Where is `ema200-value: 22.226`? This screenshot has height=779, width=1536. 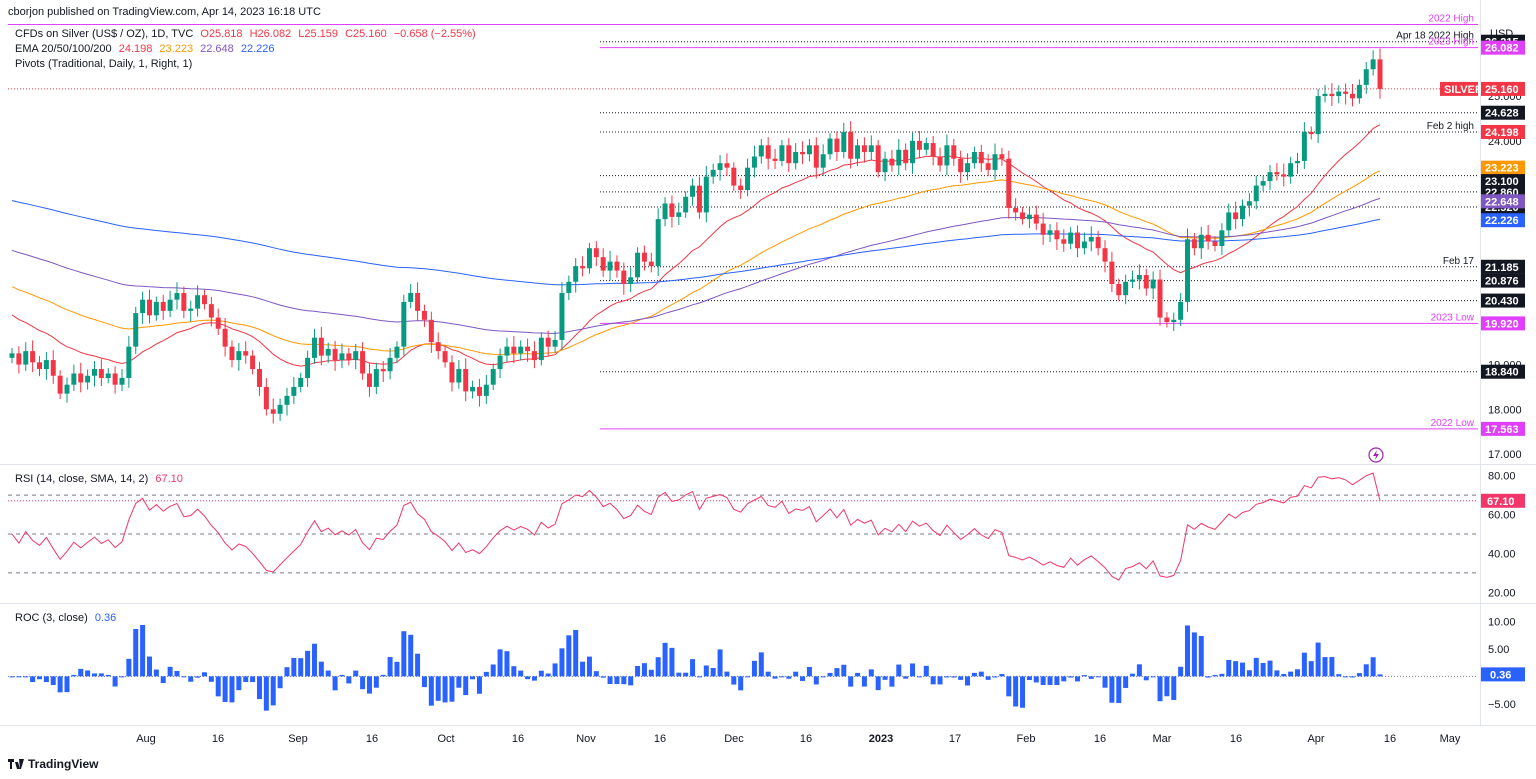 ema200-value: 22.226 is located at coordinates (257, 49).